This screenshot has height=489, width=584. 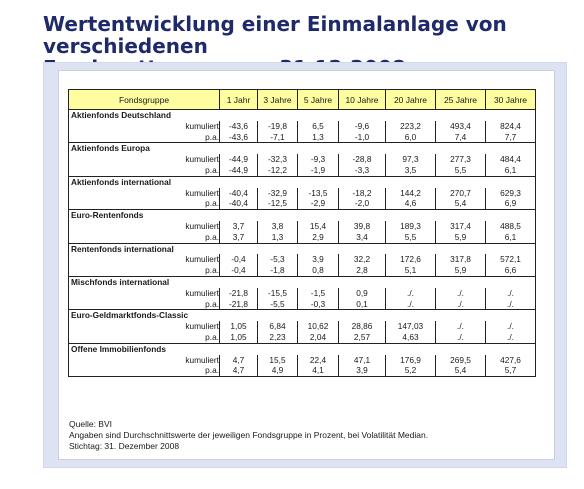 What do you see at coordinates (460, 126) in the screenshot?
I see `value-cell: 493,4` at bounding box center [460, 126].